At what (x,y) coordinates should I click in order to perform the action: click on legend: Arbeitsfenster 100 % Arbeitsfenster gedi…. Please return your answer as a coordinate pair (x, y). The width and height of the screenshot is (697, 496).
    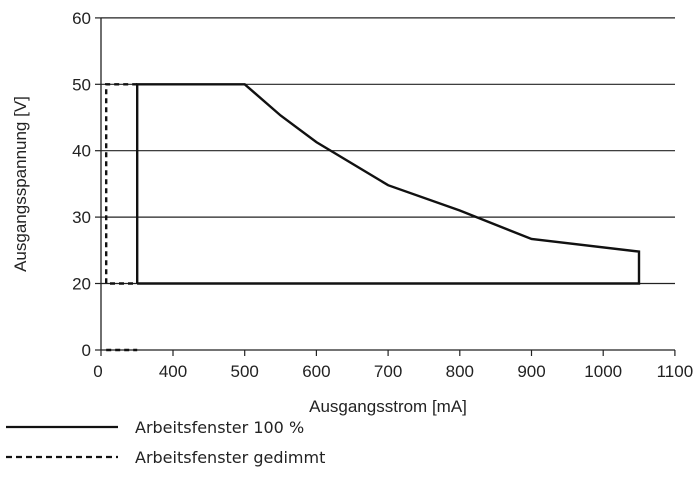
    Looking at the image, I should click on (165, 442).